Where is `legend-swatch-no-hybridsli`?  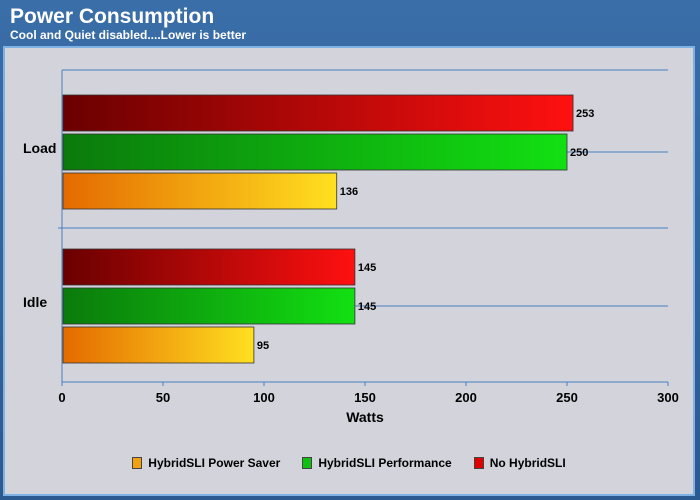
legend-swatch-no-hybridsli is located at coordinates (478, 463).